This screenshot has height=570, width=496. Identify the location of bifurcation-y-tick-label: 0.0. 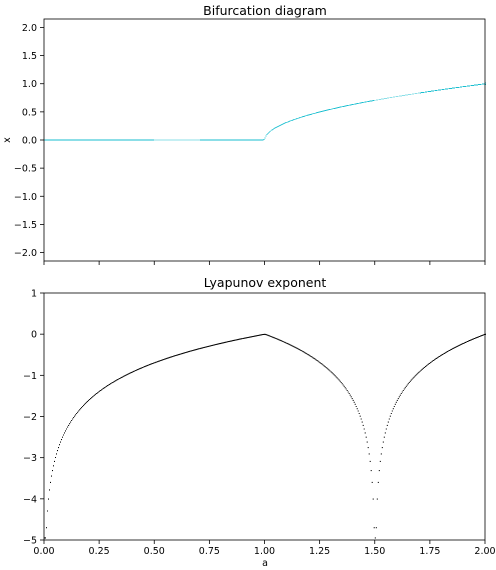
(29, 141).